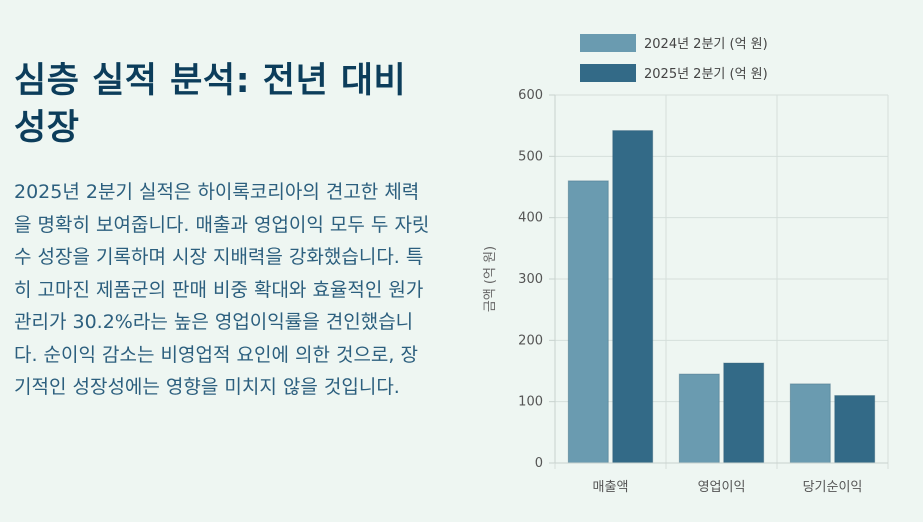  Describe the element at coordinates (490, 279) in the screenshot. I see `y-axis-title: 금액 (억 원)` at that location.